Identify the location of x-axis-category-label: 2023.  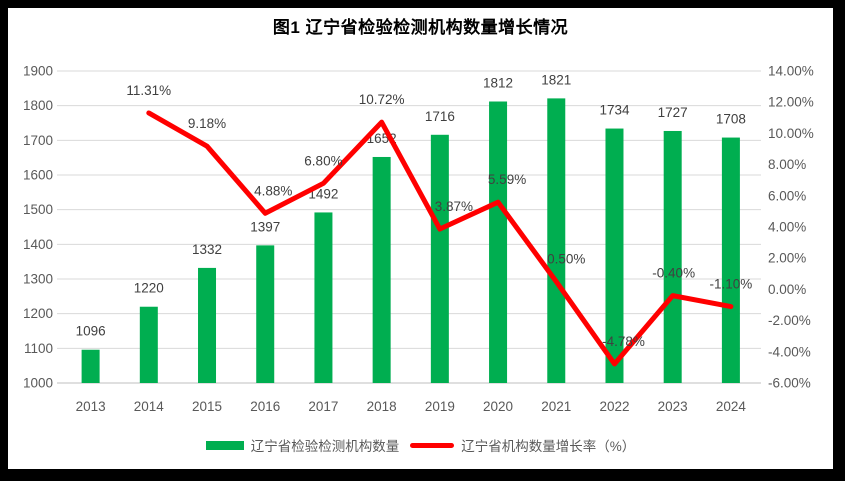
(673, 406).